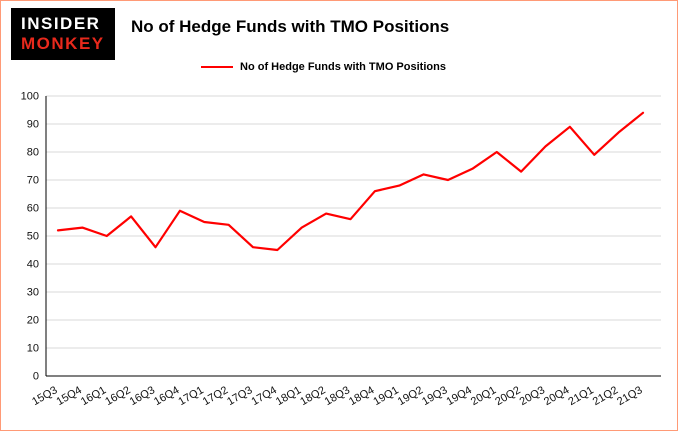 This screenshot has width=678, height=431. What do you see at coordinates (288, 396) in the screenshot?
I see `x-axis-tick-label: 18Q1` at bounding box center [288, 396].